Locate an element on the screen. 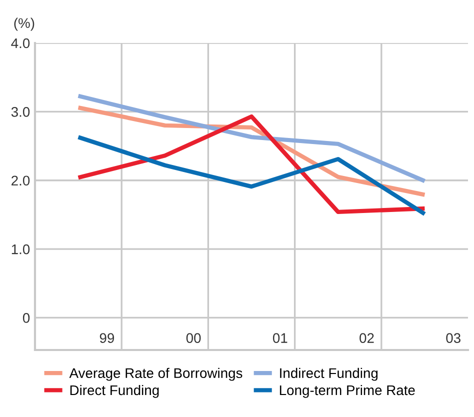 The width and height of the screenshot is (474, 417). y-tick-label: 3.0 is located at coordinates (20, 112).